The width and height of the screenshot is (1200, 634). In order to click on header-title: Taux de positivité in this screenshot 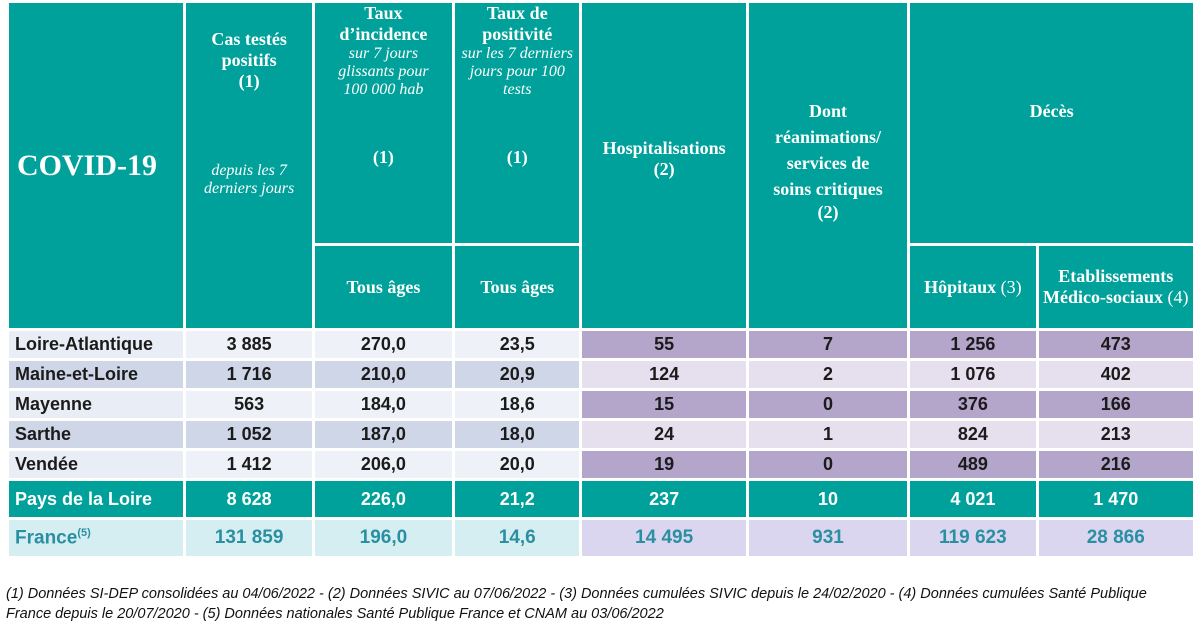, I will do `click(517, 23)`.